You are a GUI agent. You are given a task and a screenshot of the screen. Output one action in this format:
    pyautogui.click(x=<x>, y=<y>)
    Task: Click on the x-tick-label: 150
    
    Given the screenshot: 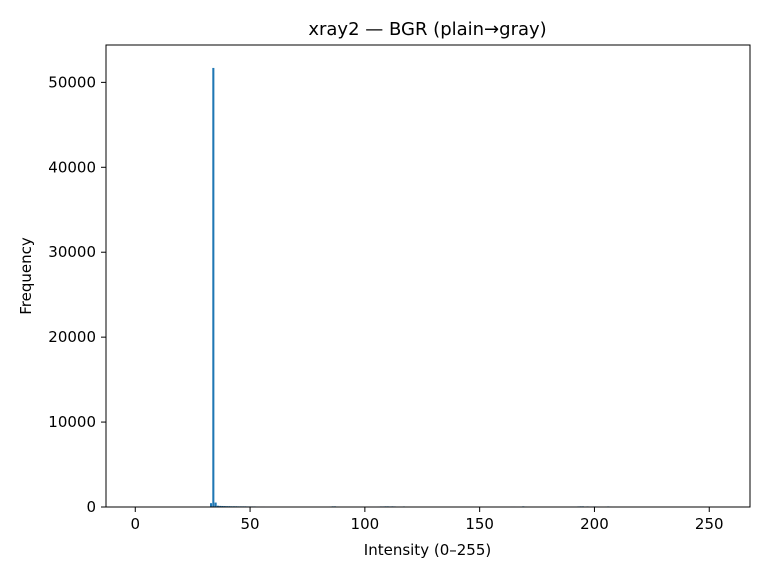 What is the action you would take?
    pyautogui.click(x=479, y=524)
    